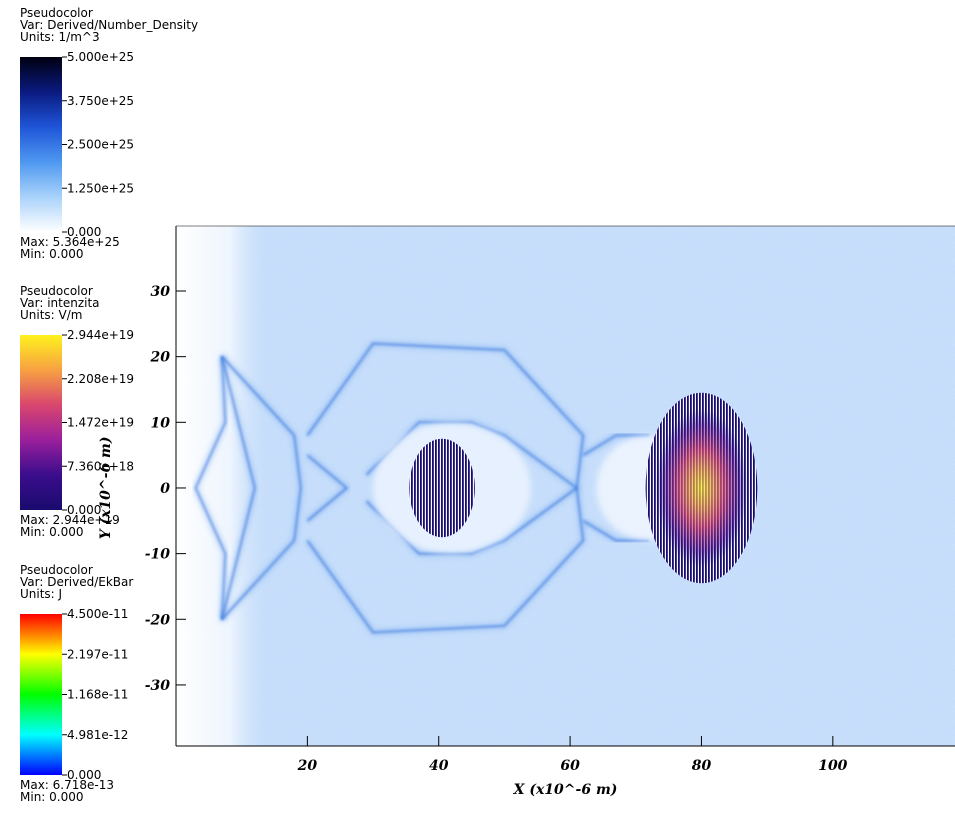 This screenshot has width=955, height=825. Describe the element at coordinates (100, 379) in the screenshot. I see `legend-tick-label: 2.208e+19` at that location.